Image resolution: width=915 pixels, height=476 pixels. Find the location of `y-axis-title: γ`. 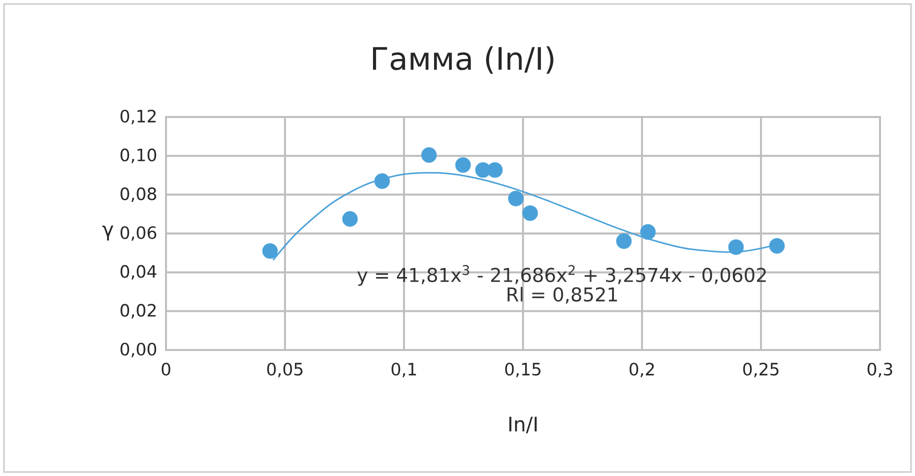

y-axis-title: γ is located at coordinates (108, 233).